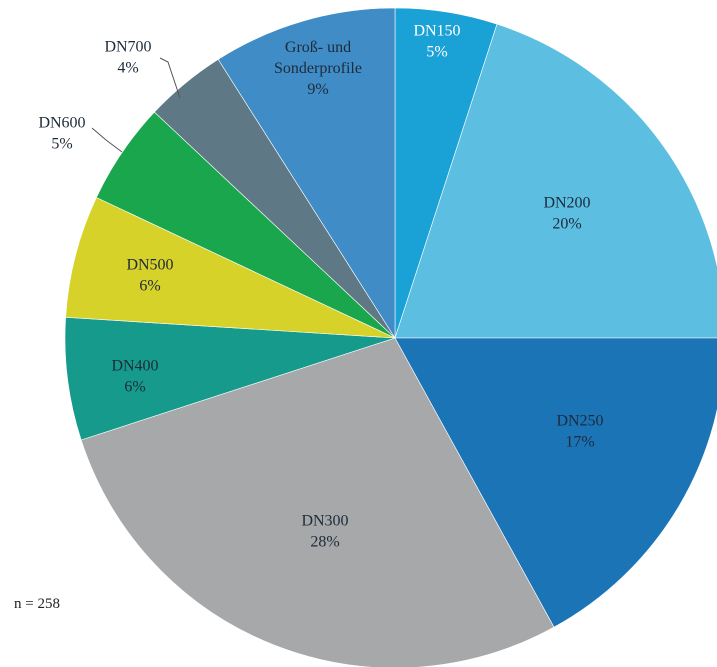 This screenshot has width=717, height=667. I want to click on slice-label-dn200: DN200 20%, so click(566, 214).